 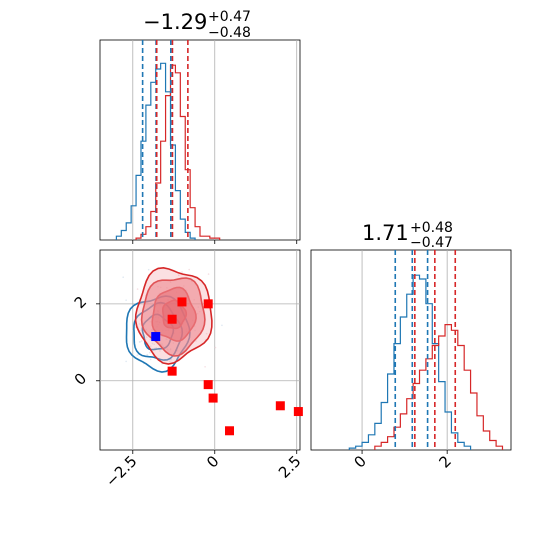 I want to click on scatter-y-tick-label: 2, so click(x=80, y=302).